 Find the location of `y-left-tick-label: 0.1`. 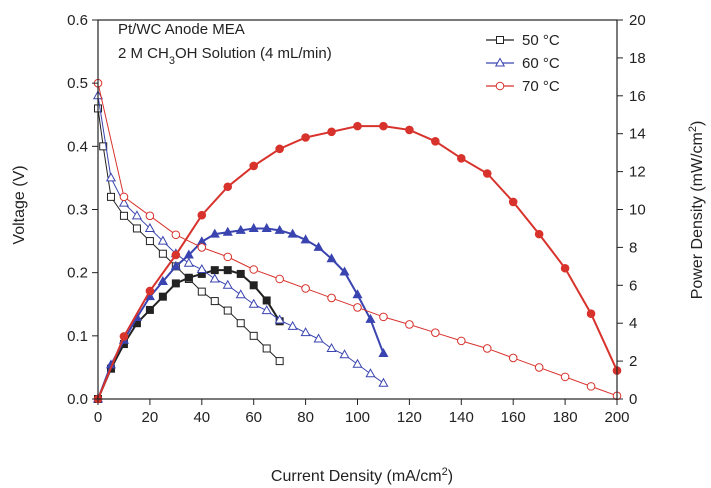

y-left-tick-label: 0.1 is located at coordinates (77, 336).